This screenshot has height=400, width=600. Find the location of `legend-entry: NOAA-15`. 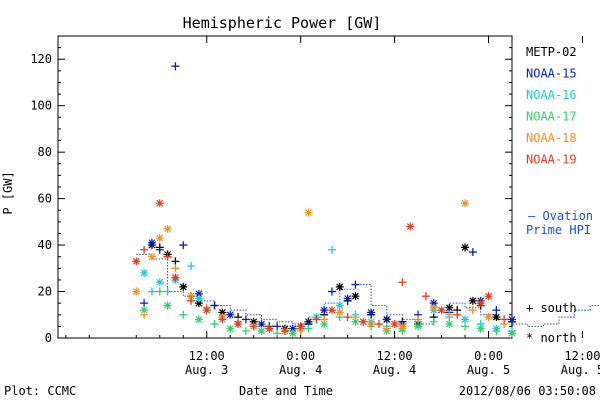

legend-entry: NOAA-15 is located at coordinates (551, 74).